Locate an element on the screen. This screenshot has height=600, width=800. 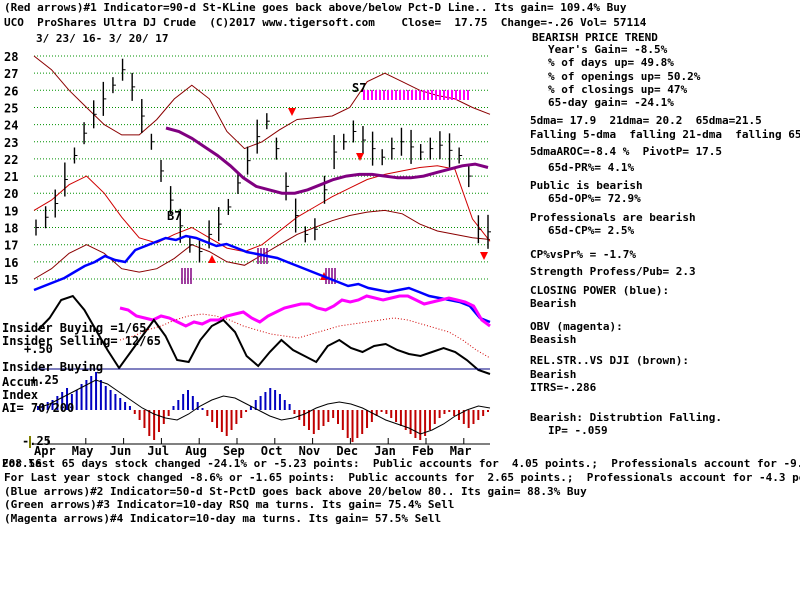
trend-title: BEARISH PRICE TREND is located at coordinates (595, 37).